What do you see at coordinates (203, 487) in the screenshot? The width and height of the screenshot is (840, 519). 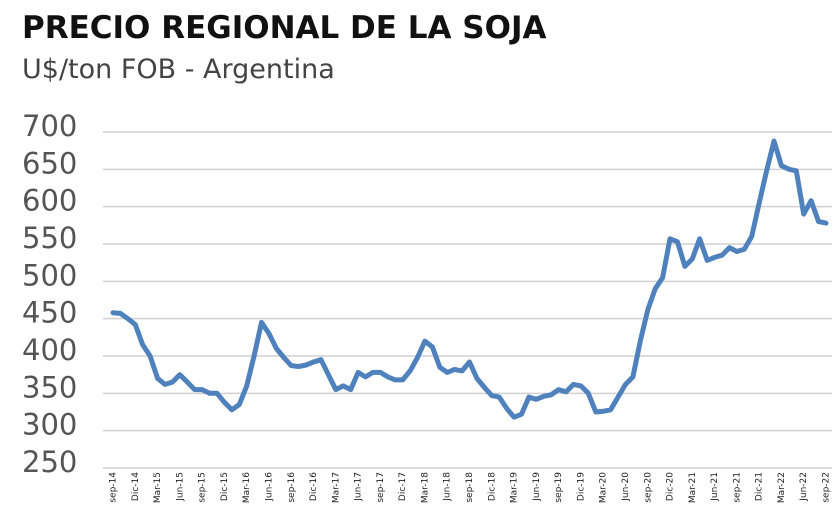 I see `x-tick-label: sep-15` at bounding box center [203, 487].